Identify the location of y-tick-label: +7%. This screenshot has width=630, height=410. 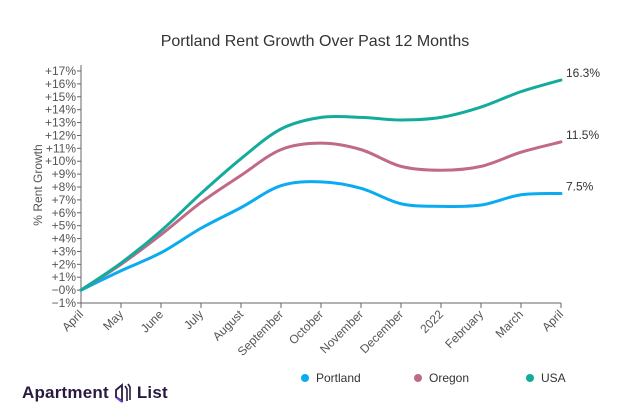
(64, 200).